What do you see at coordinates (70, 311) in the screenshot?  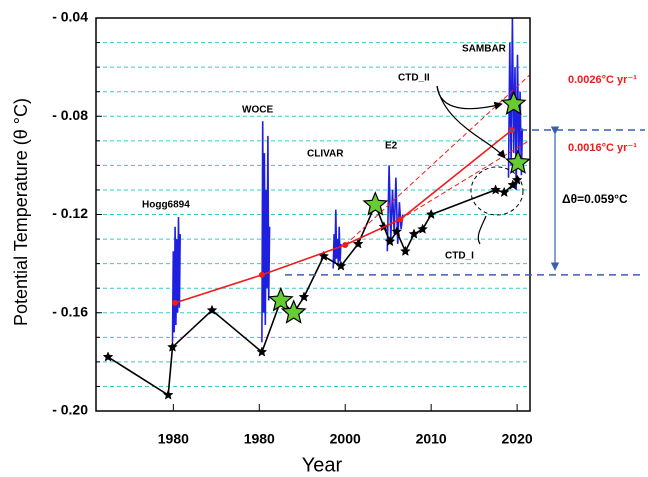 I see `y-tick-label: - 0.16` at bounding box center [70, 311].